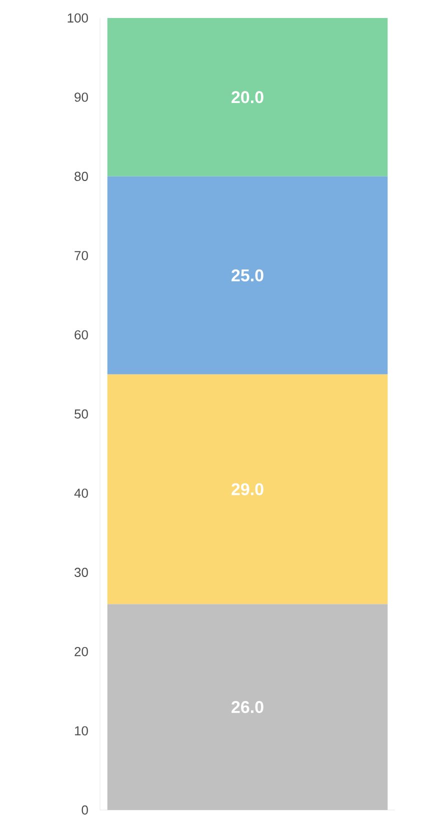 The width and height of the screenshot is (424, 822). I want to click on y-tick-label: 70, so click(81, 255).